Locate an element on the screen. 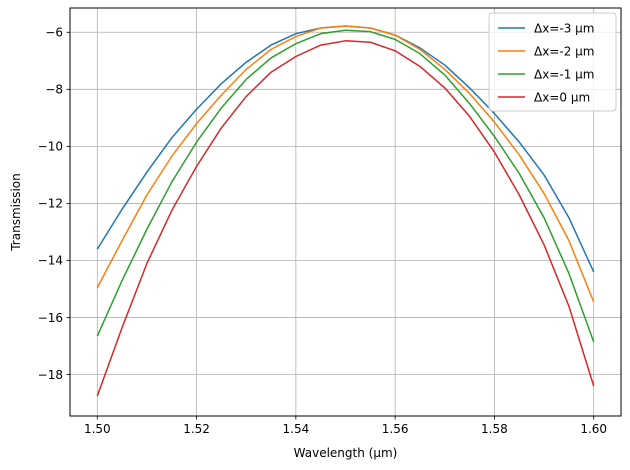 Image resolution: width=630 pixels, height=470 pixels. y-tick-label: −12 is located at coordinates (50, 204).